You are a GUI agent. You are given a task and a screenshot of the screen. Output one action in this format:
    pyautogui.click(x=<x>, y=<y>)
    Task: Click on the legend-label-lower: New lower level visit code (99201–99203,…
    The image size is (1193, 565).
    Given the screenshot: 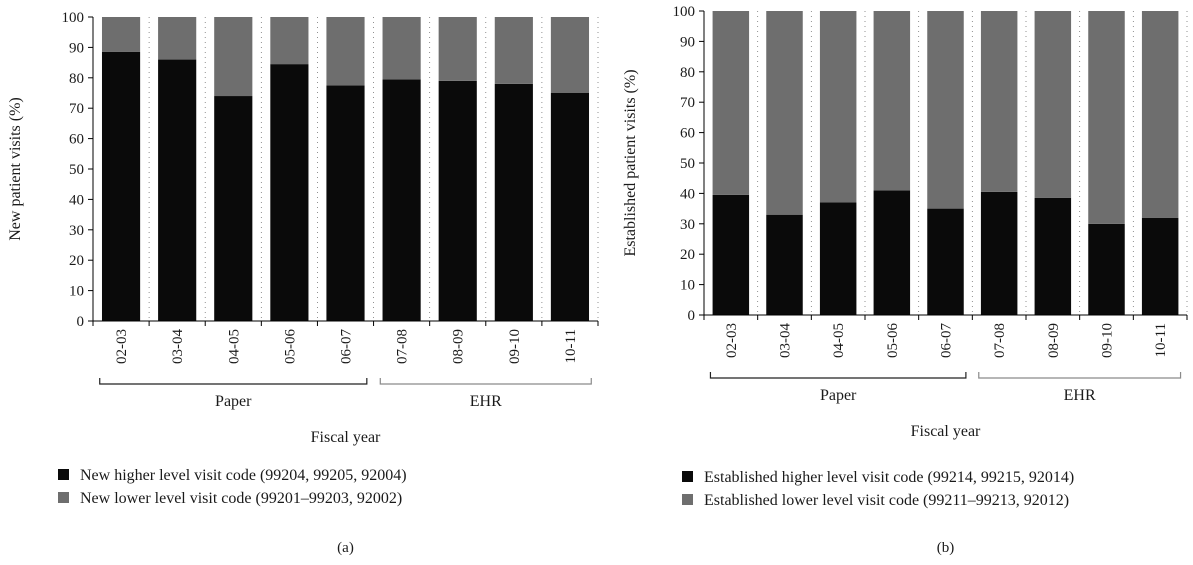 What is the action you would take?
    pyautogui.click(x=241, y=498)
    